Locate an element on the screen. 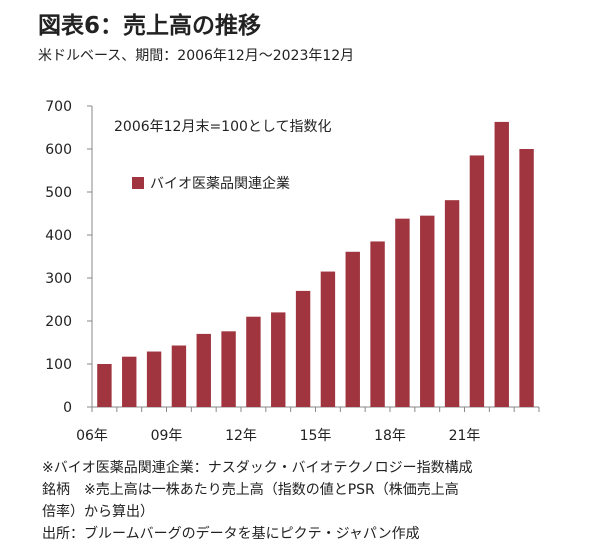  y-axis: 0 100 200 300 400 500 600 700 is located at coordinates (69, 257).